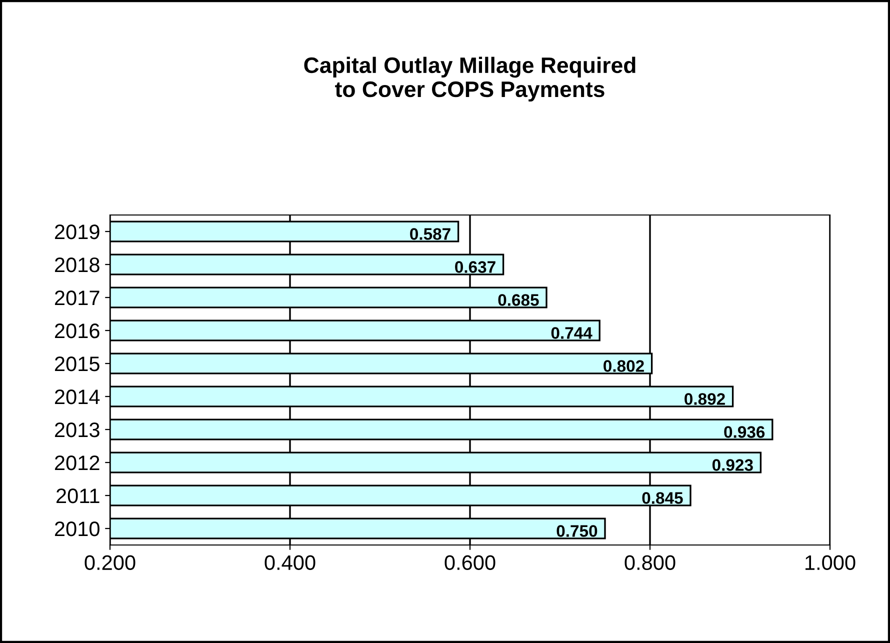 The width and height of the screenshot is (890, 643). I want to click on y-tick-label: 2012, so click(77, 463).